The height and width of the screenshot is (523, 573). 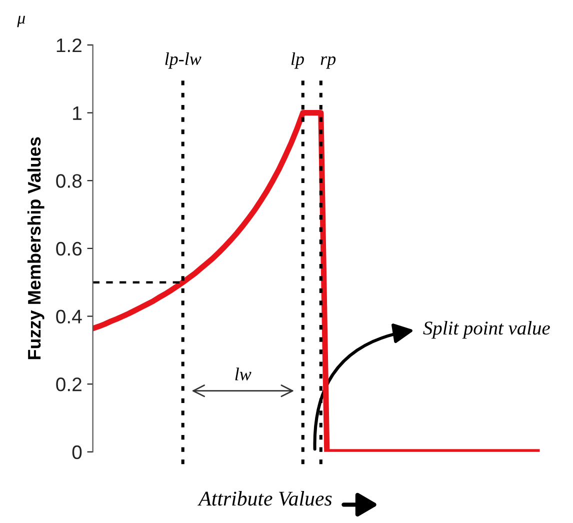 What do you see at coordinates (77, 113) in the screenshot?
I see `y-tick-label: 1` at bounding box center [77, 113].